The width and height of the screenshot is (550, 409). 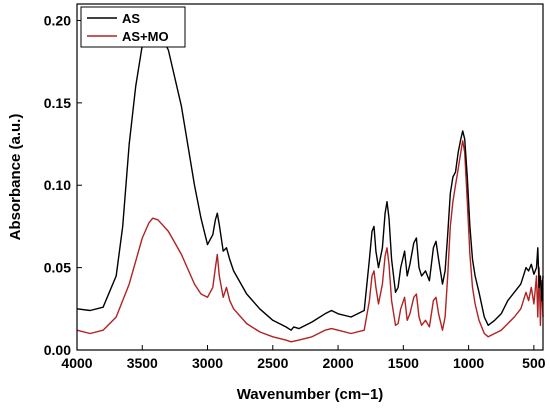 What do you see at coordinates (310, 394) in the screenshot?
I see `x-axis-title: Wavenumber (cm−1)` at bounding box center [310, 394].